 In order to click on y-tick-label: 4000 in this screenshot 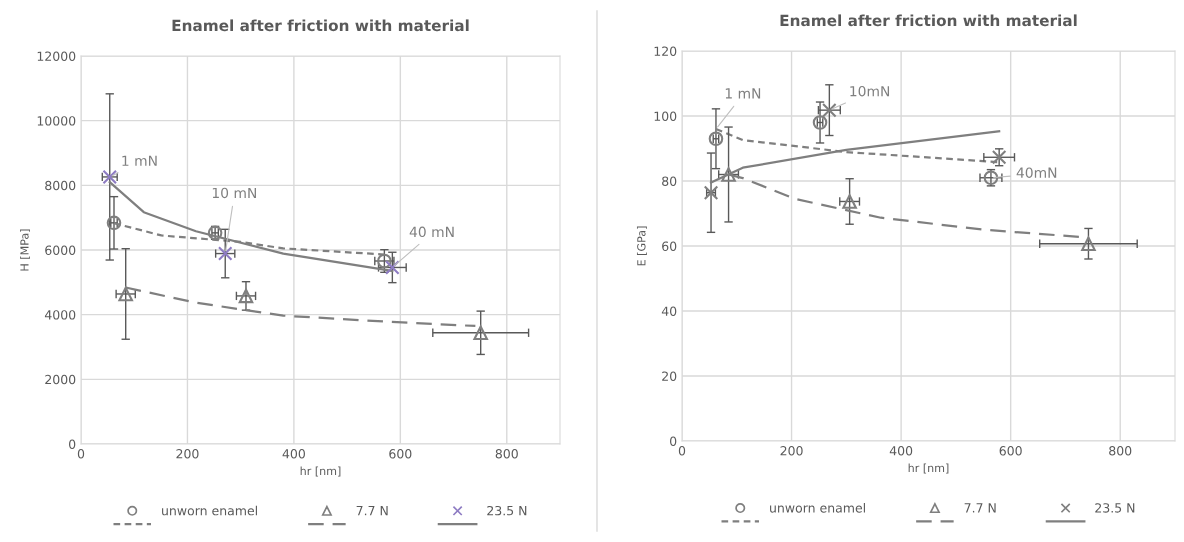, I will do `click(60, 315)`.